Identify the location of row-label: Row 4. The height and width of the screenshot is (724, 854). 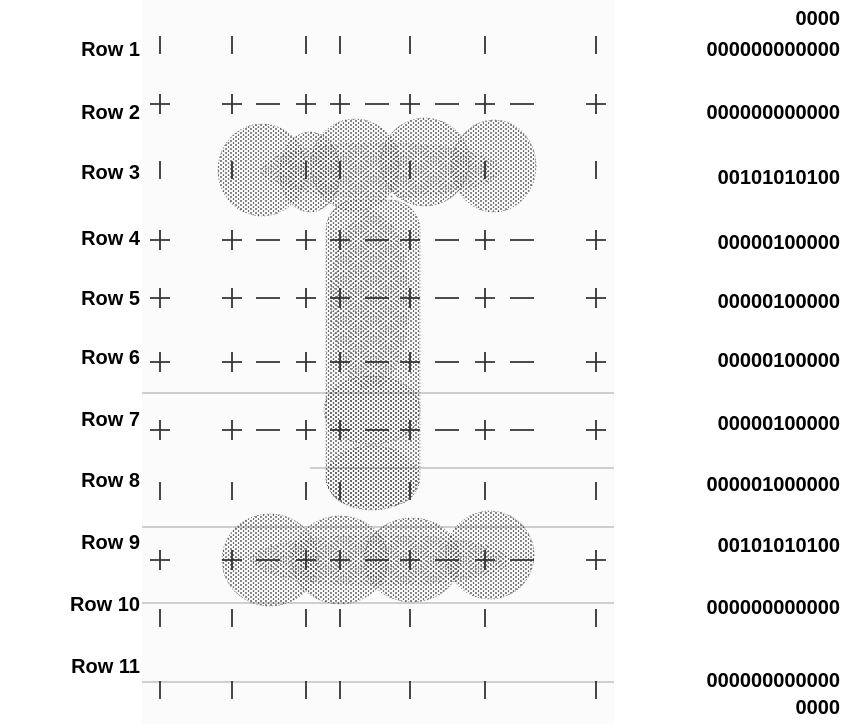
(110, 239).